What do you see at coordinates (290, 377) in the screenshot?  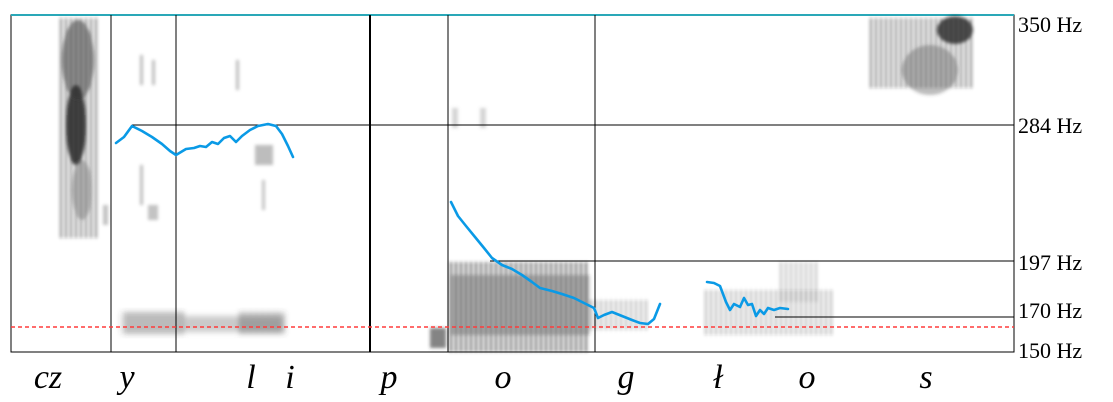 I see `segment-label-i: i` at bounding box center [290, 377].